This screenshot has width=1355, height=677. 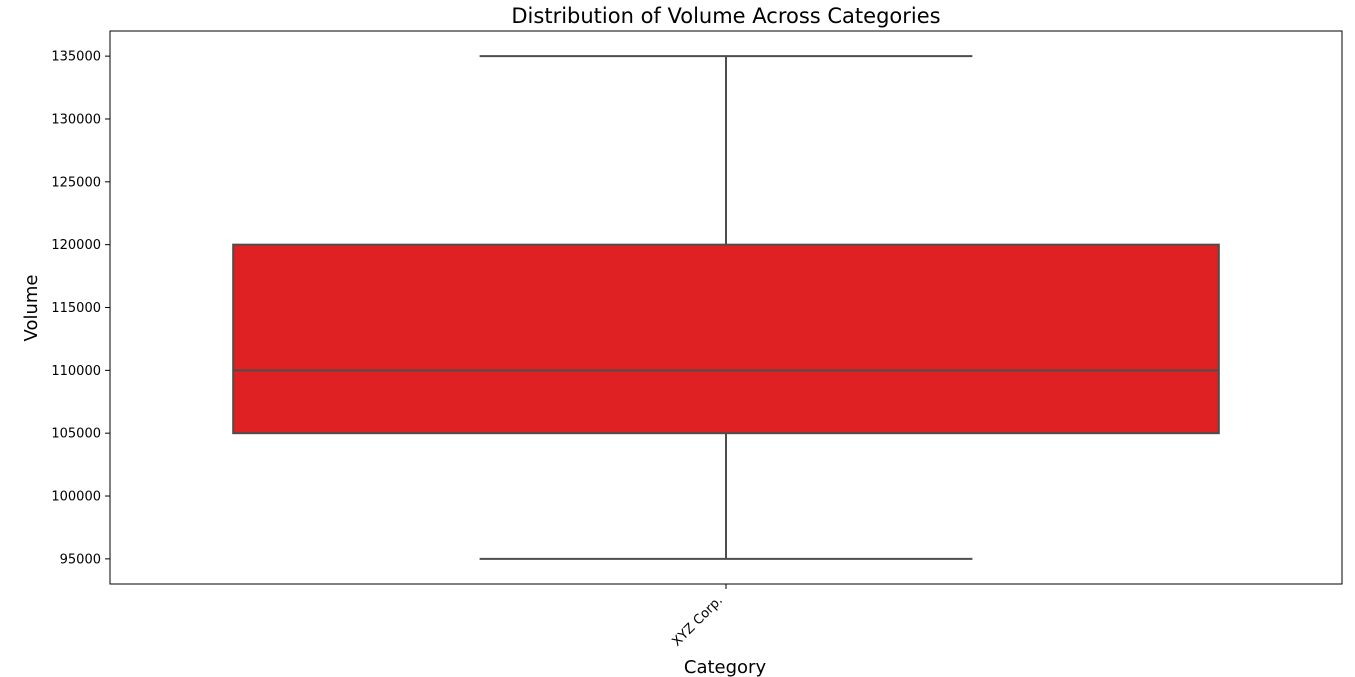 What do you see at coordinates (76, 245) in the screenshot?
I see `y-tick-label: 120000` at bounding box center [76, 245].